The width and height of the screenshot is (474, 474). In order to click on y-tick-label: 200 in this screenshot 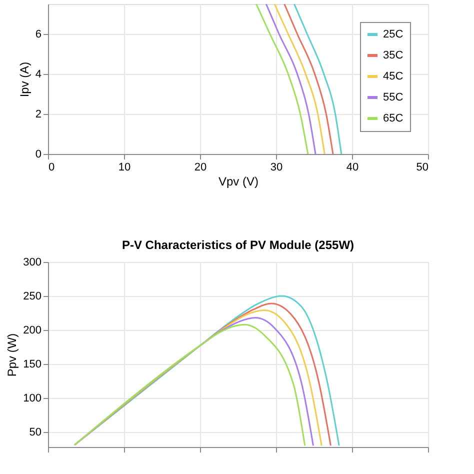, I will do `click(32, 330)`.